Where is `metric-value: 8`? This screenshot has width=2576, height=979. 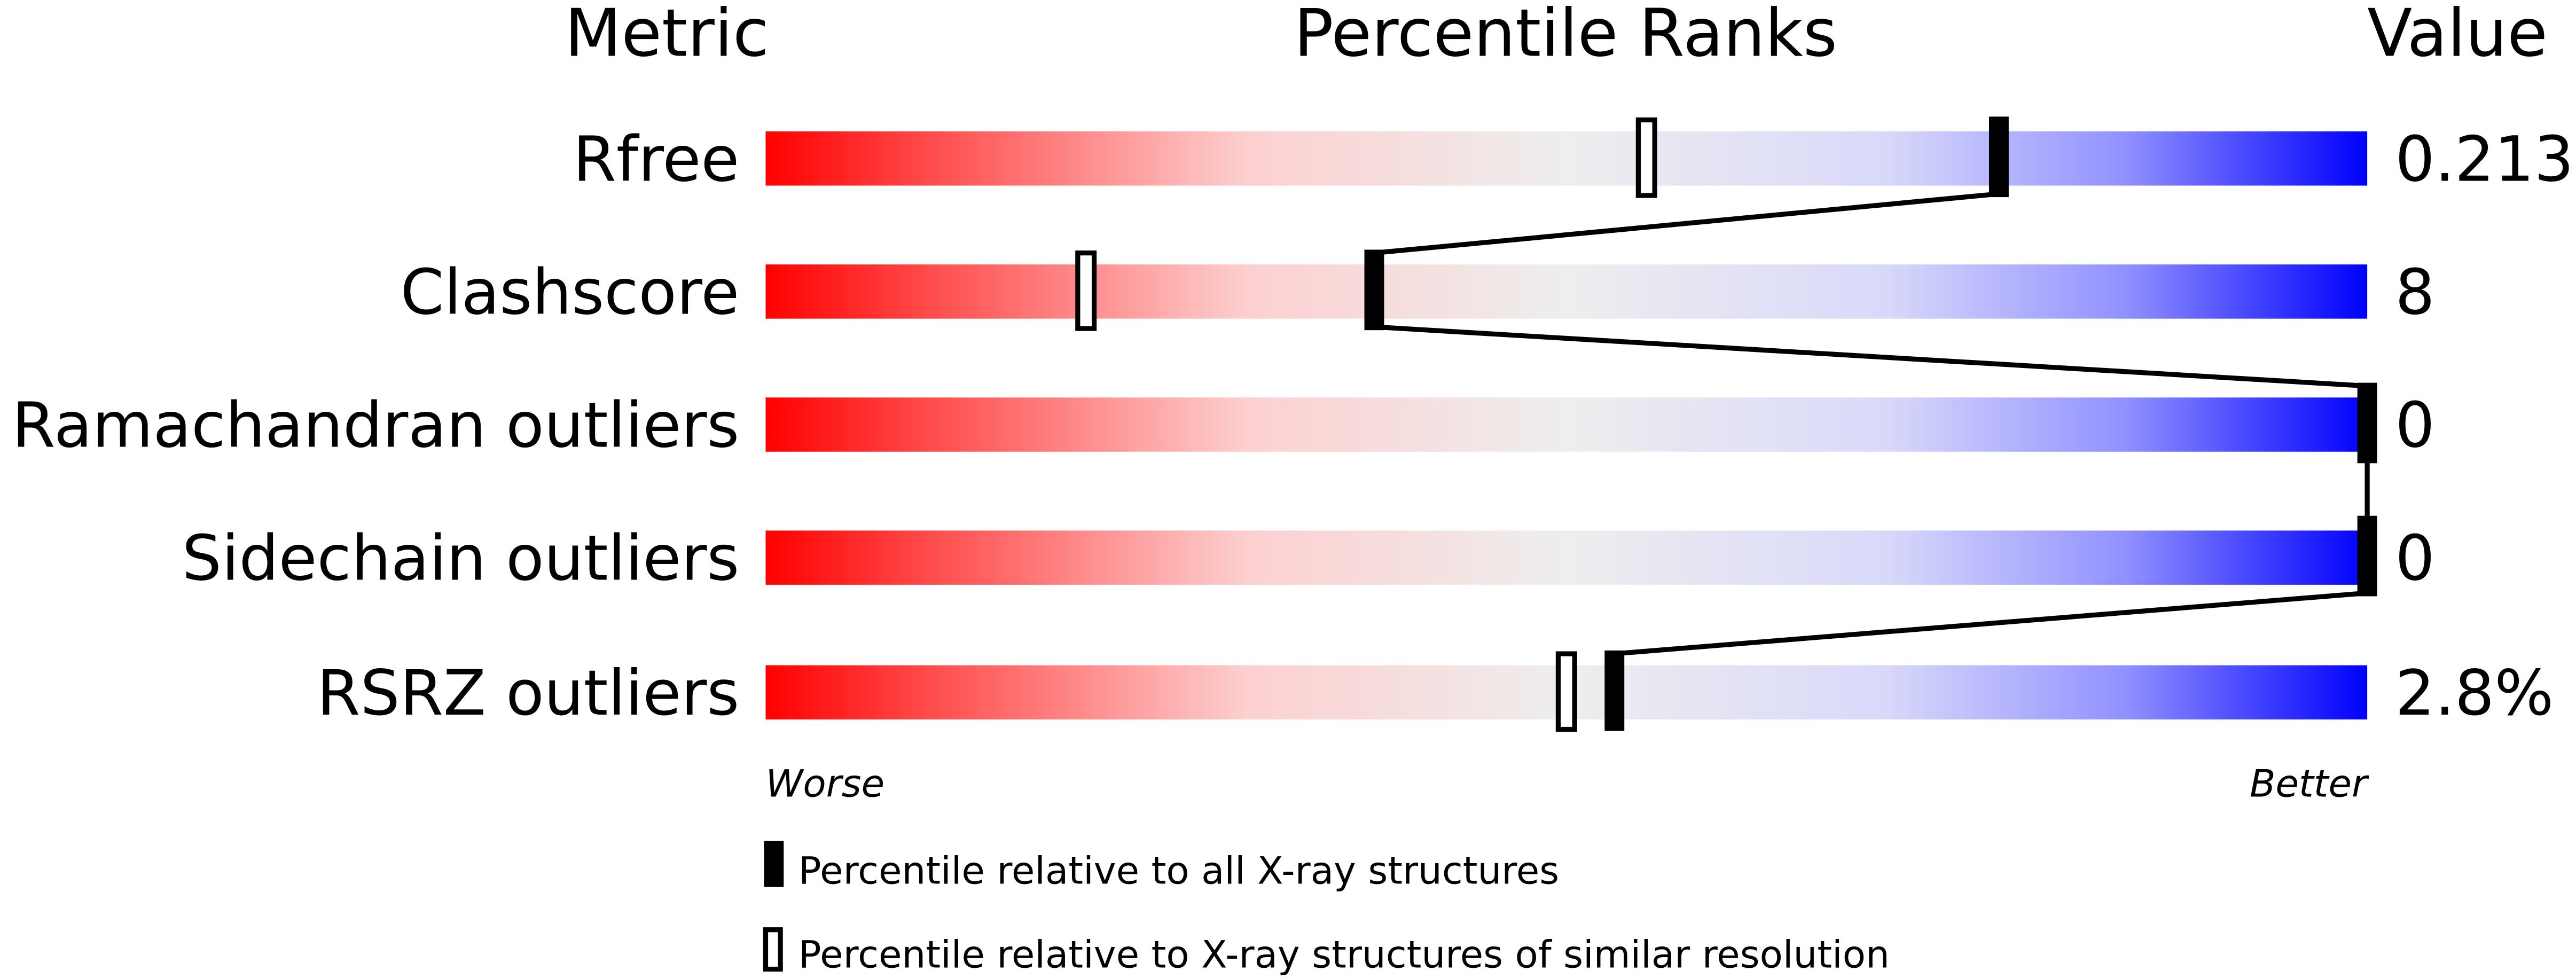 metric-value: 8 is located at coordinates (2414, 292).